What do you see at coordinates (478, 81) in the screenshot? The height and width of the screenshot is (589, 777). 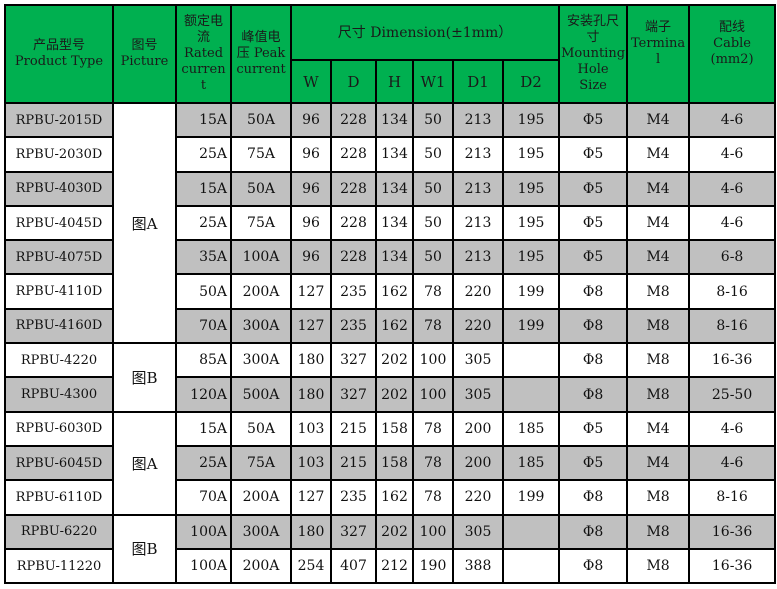 I see `header-d1: D1` at bounding box center [478, 81].